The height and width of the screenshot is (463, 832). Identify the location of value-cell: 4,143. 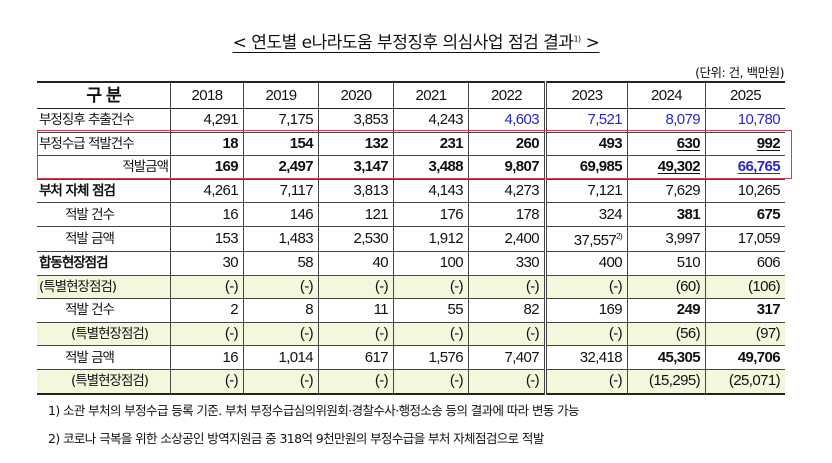
(431, 191).